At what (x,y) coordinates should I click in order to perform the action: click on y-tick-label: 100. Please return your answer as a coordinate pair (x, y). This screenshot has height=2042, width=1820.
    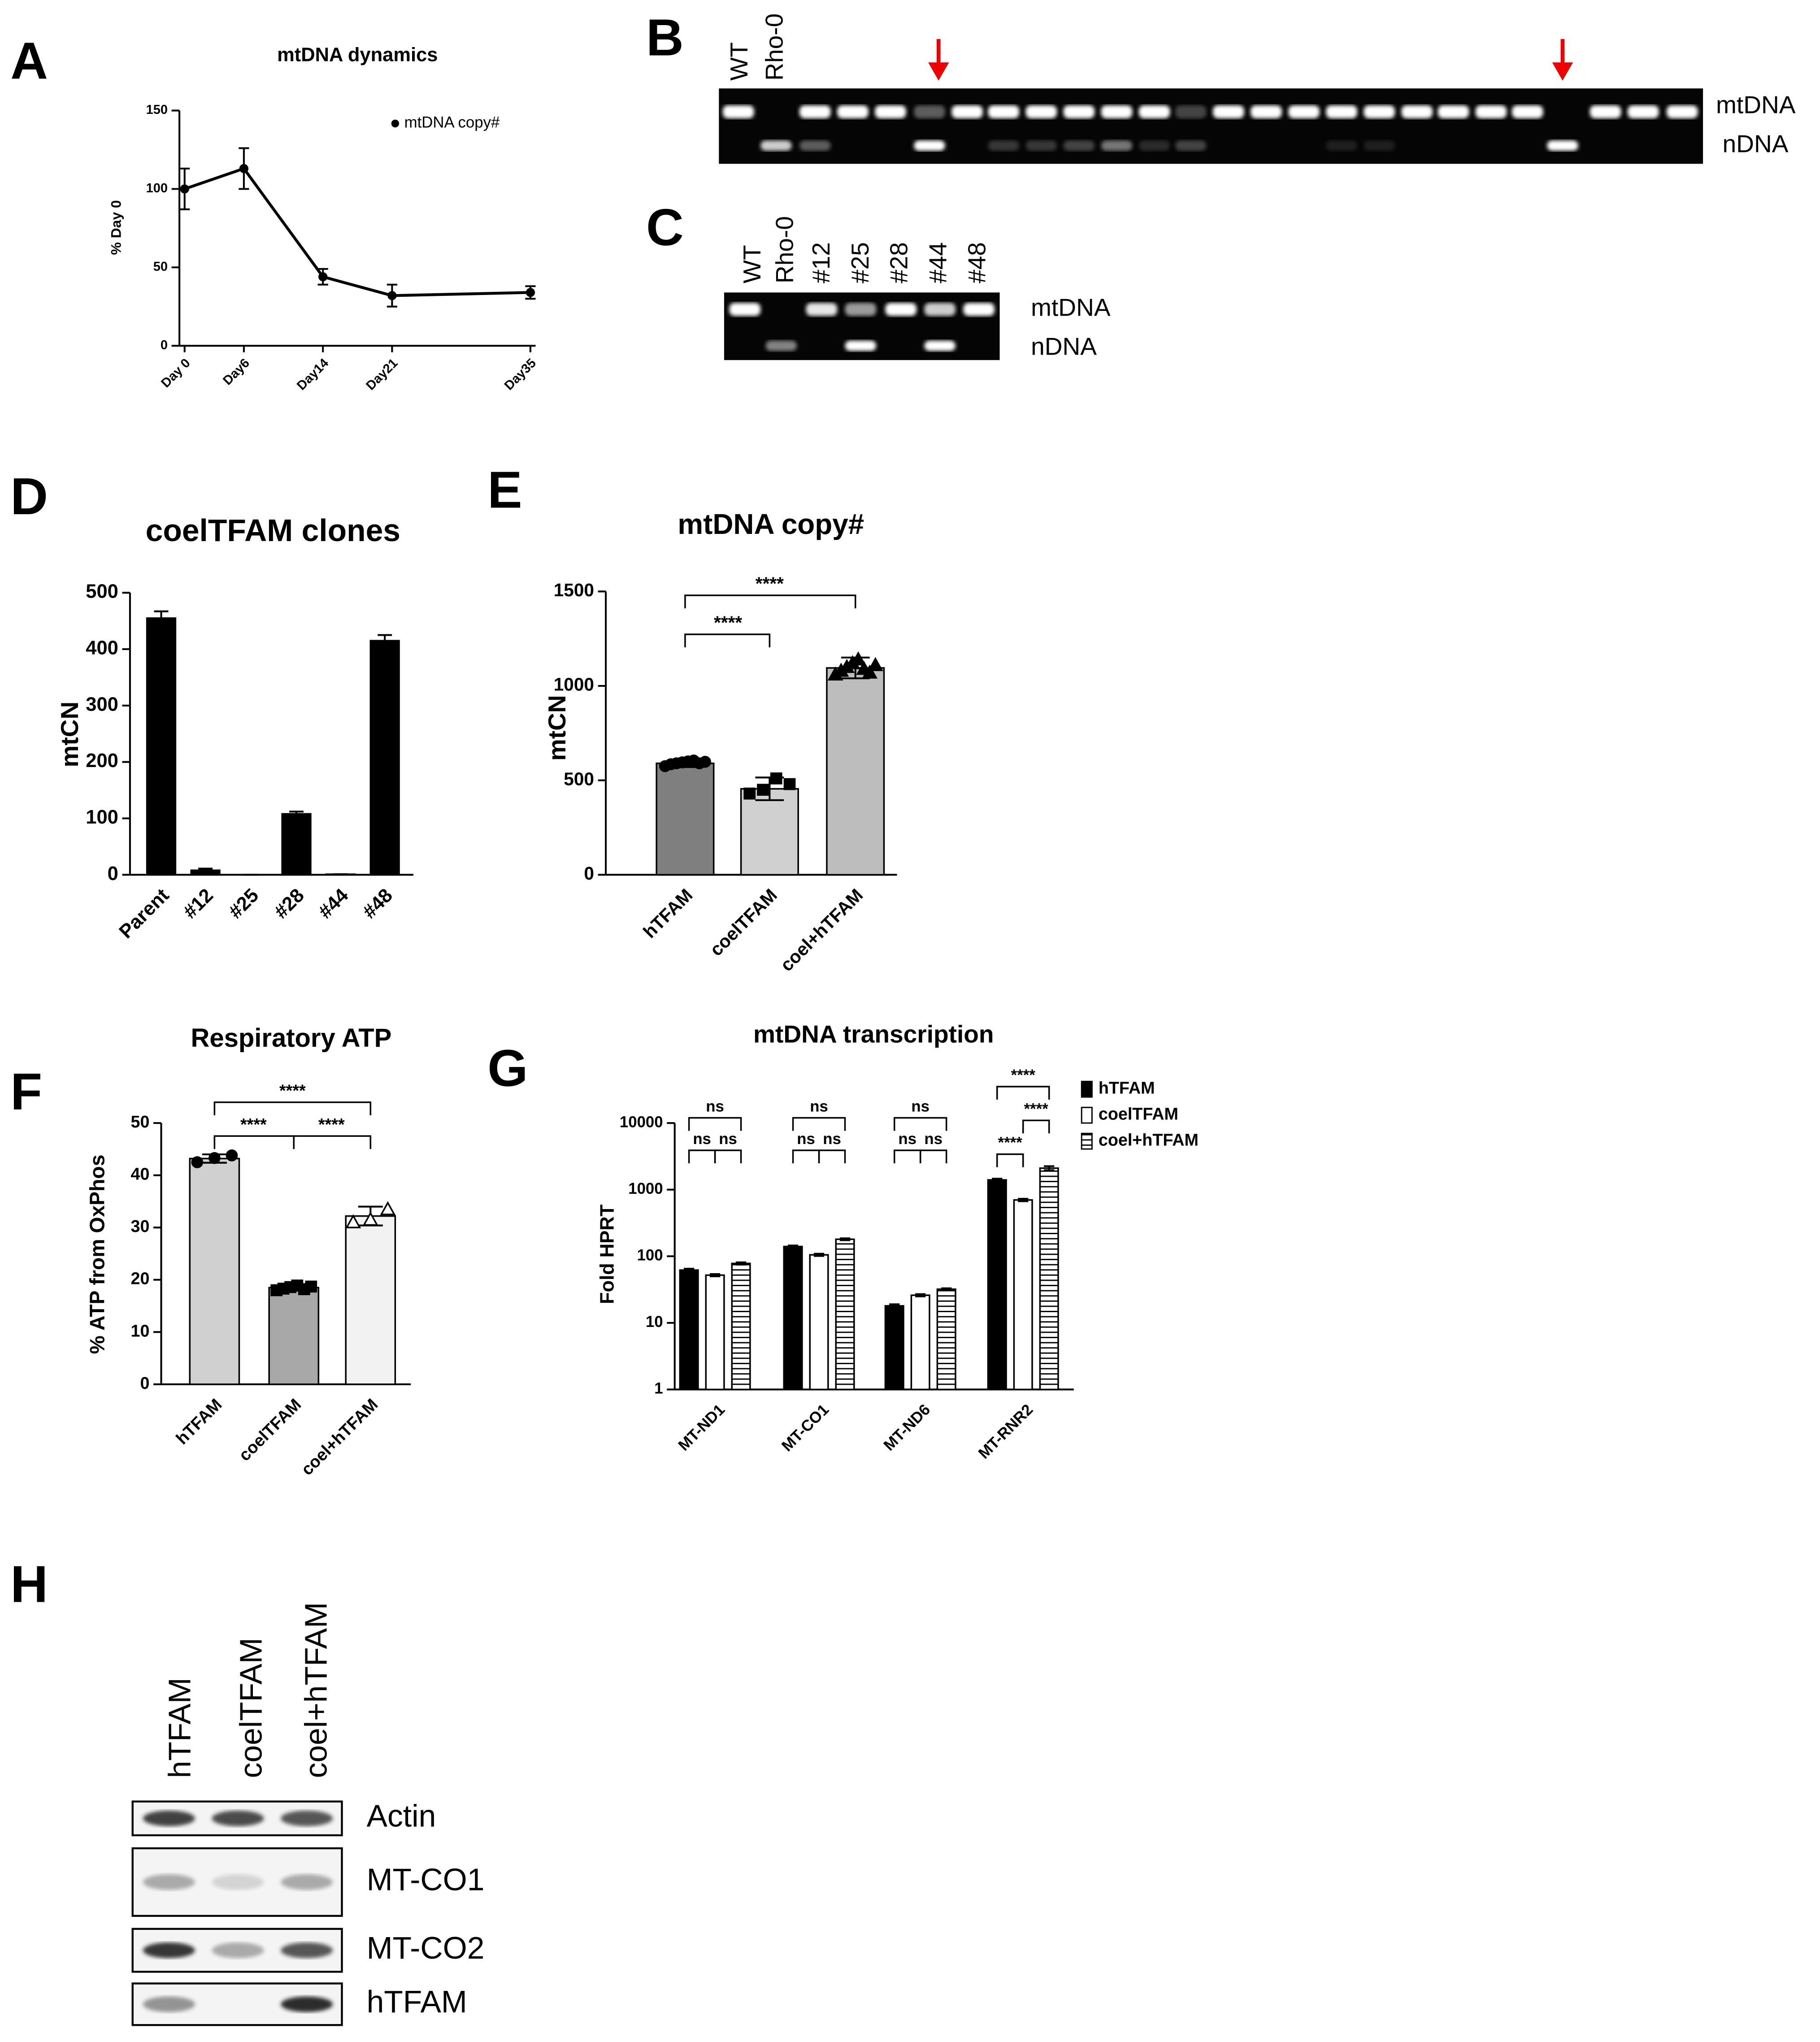
    Looking at the image, I should click on (102, 817).